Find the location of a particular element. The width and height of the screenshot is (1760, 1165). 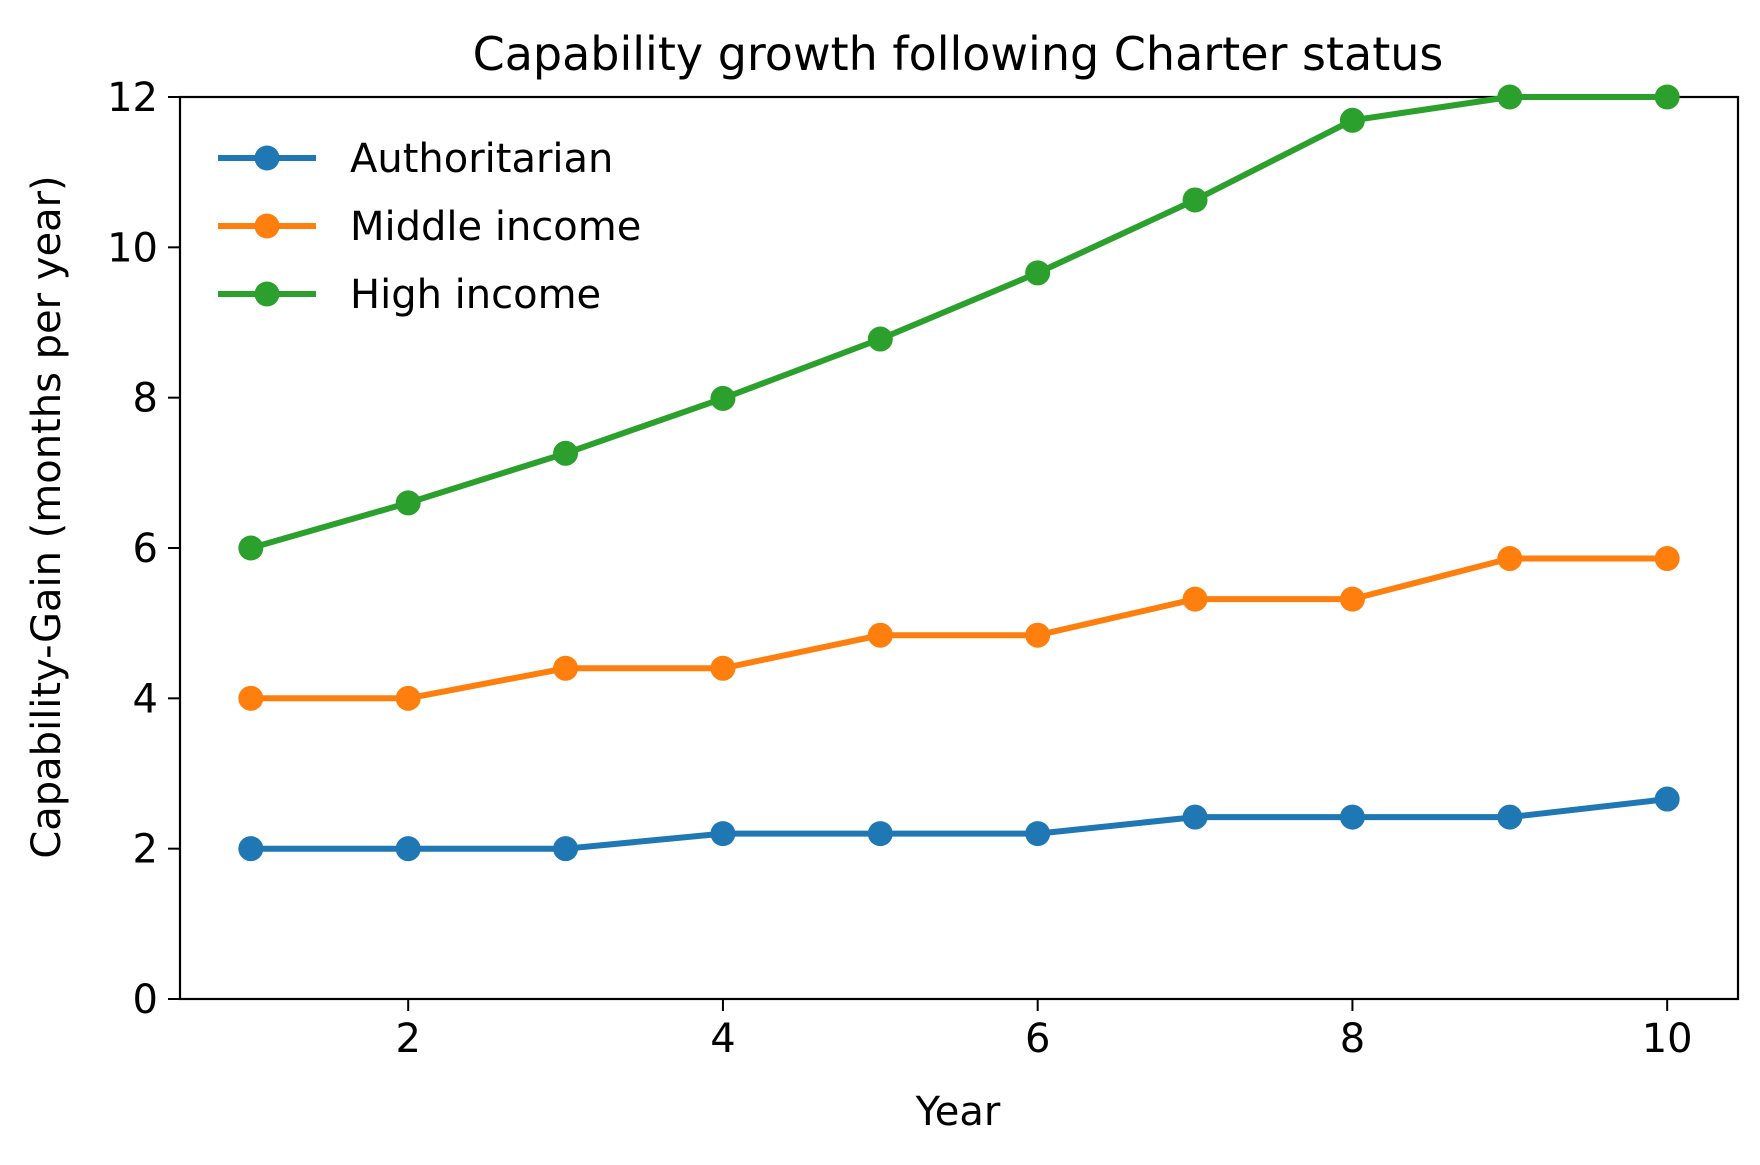

legend-item: Middle income is located at coordinates (429, 227).